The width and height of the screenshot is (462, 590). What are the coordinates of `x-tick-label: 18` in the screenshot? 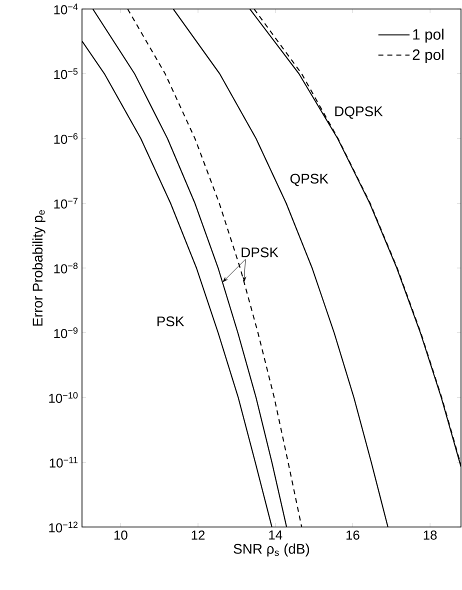 It's located at (430, 535).